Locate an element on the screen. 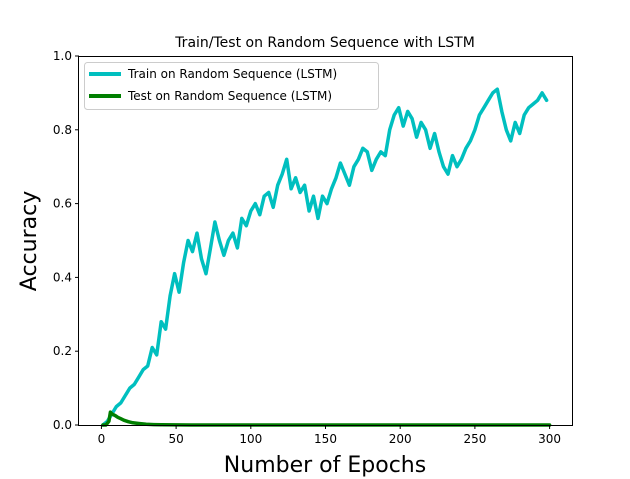 The width and height of the screenshot is (630, 479). y-tick-label: 0.4 is located at coordinates (62, 277).